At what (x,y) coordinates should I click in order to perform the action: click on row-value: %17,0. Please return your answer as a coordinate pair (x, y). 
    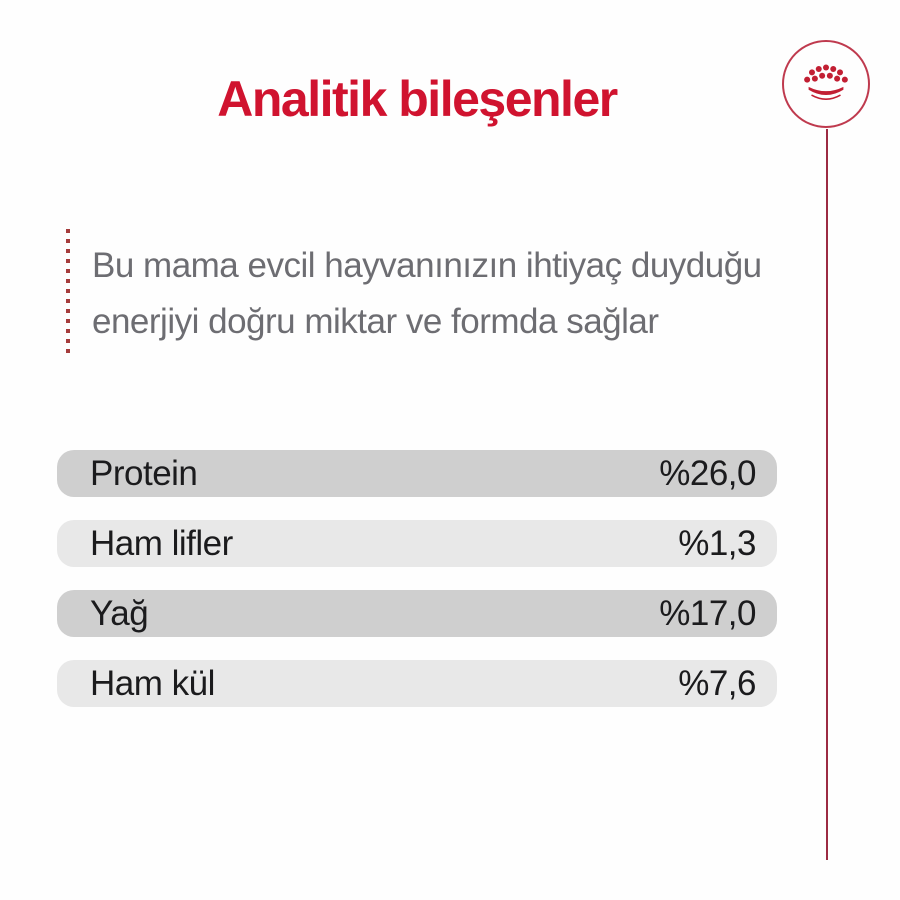
    Looking at the image, I should click on (707, 613).